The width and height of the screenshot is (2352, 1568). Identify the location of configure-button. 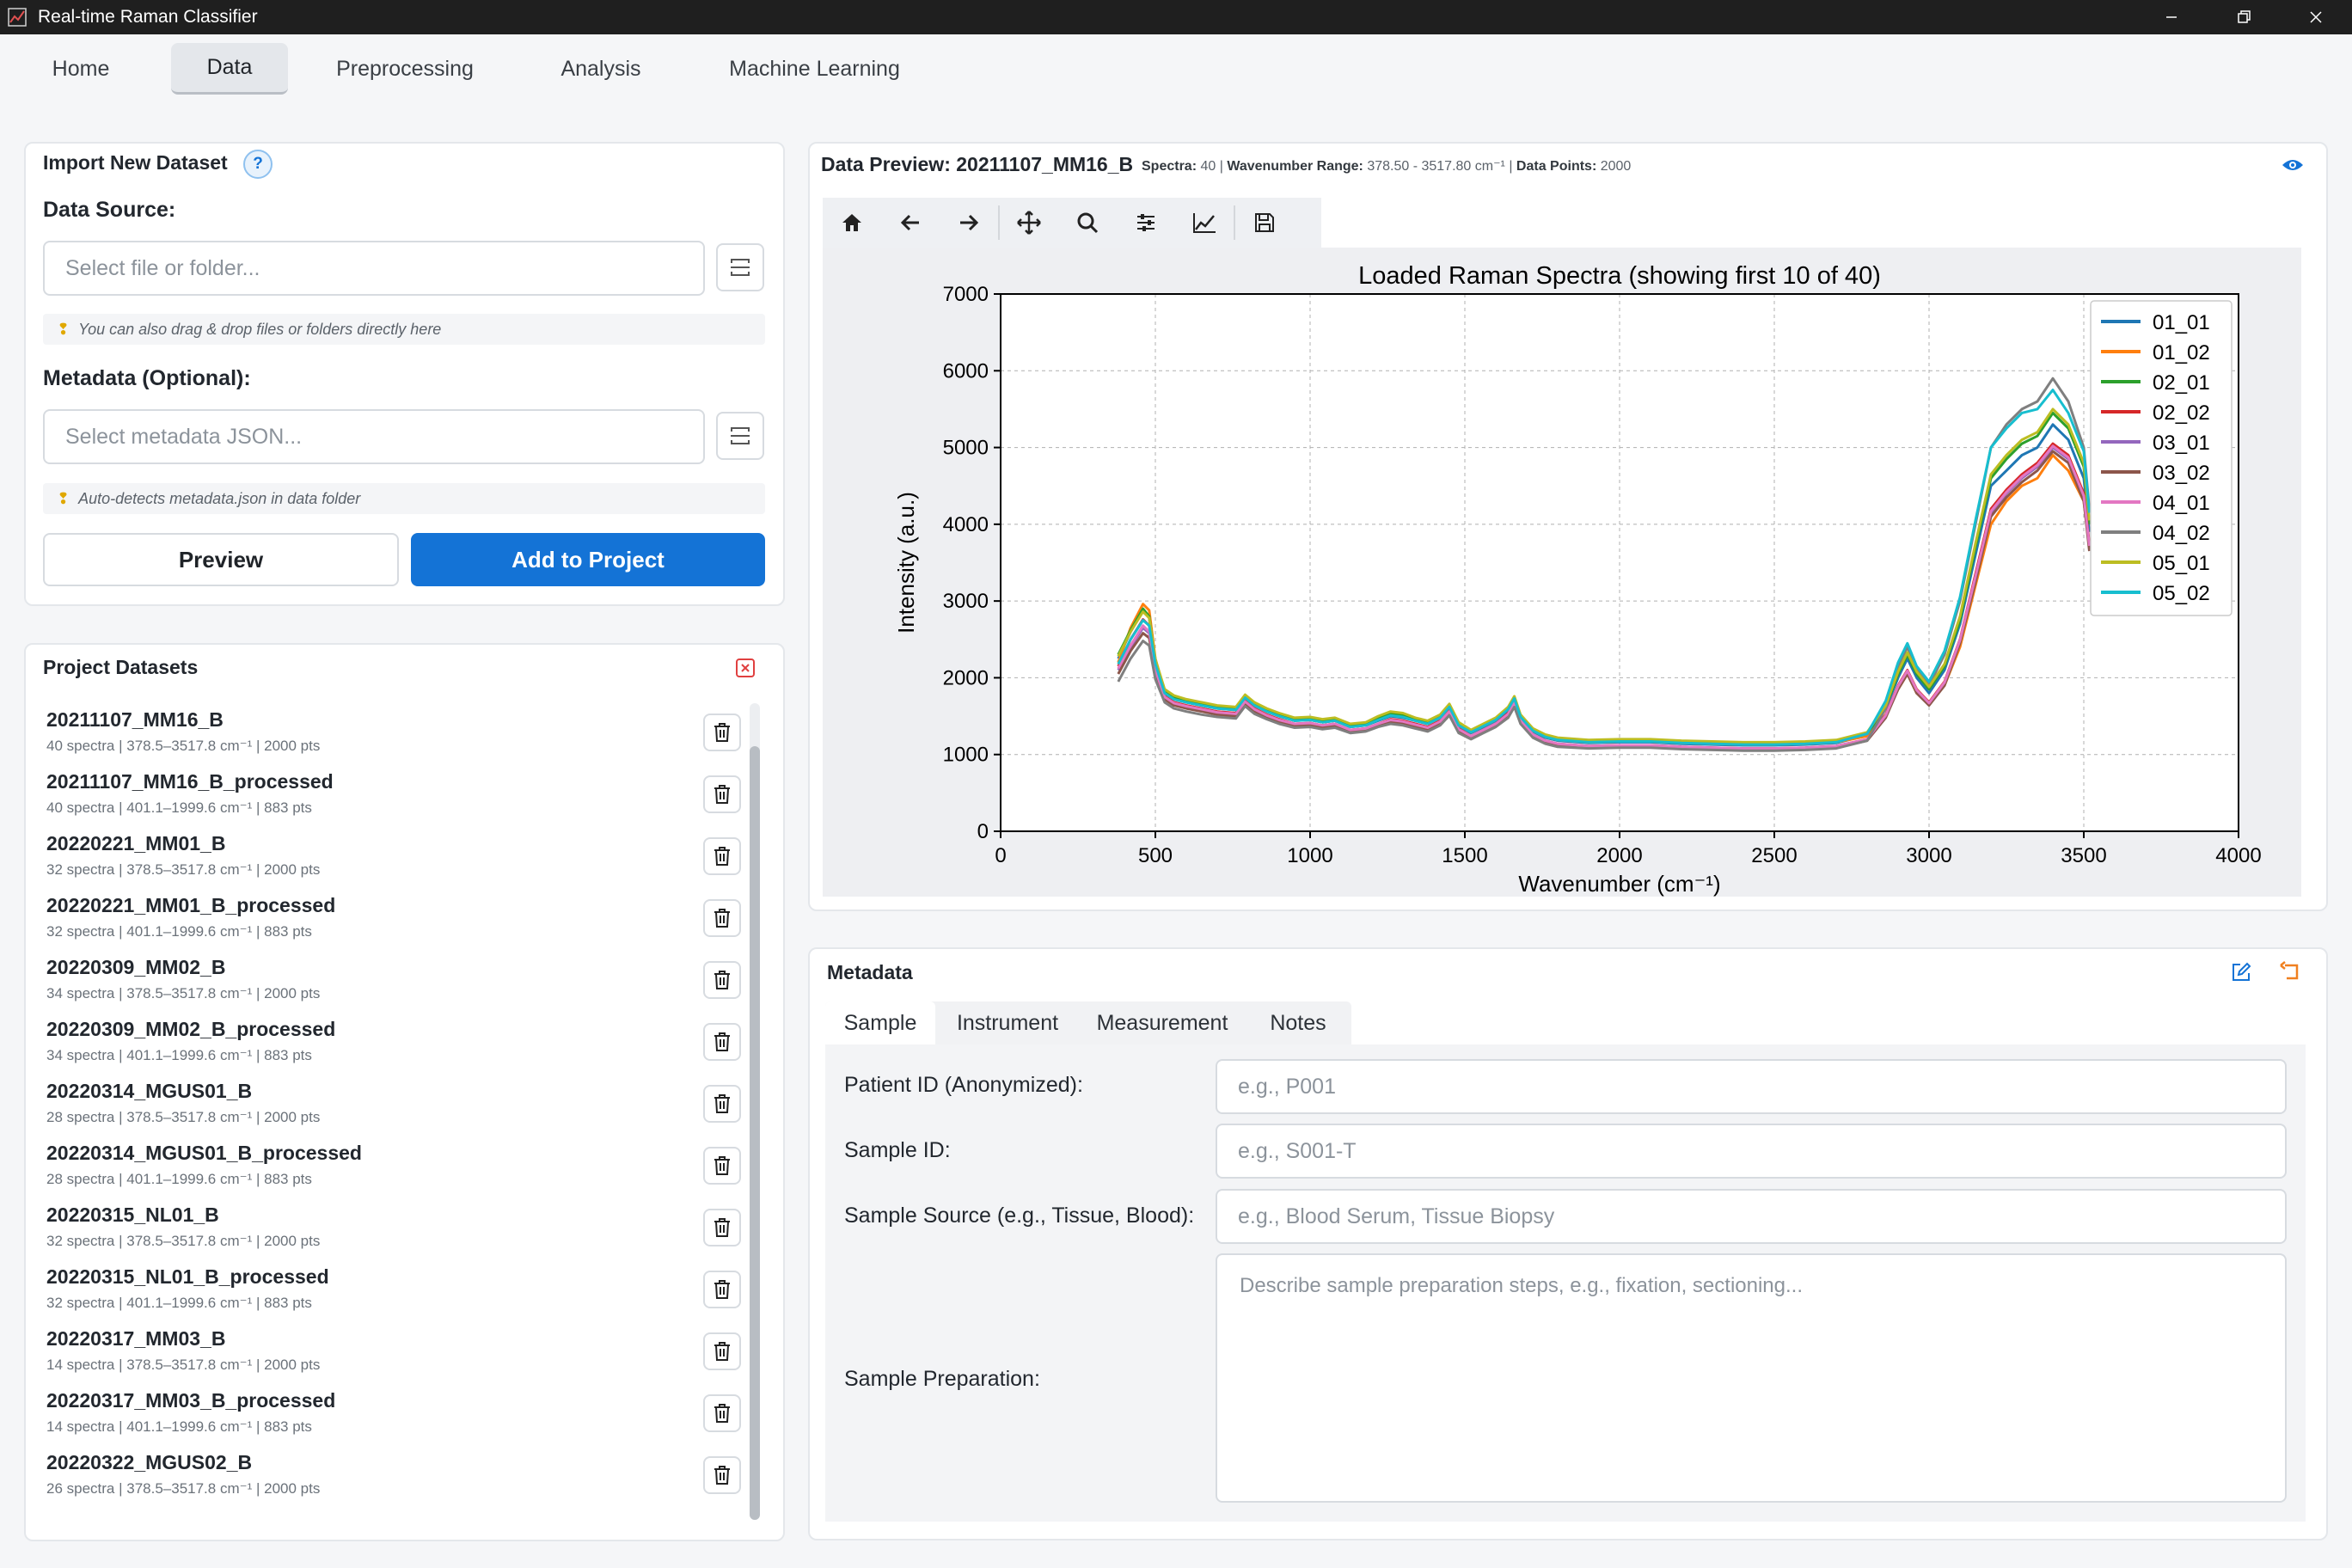
(1146, 223).